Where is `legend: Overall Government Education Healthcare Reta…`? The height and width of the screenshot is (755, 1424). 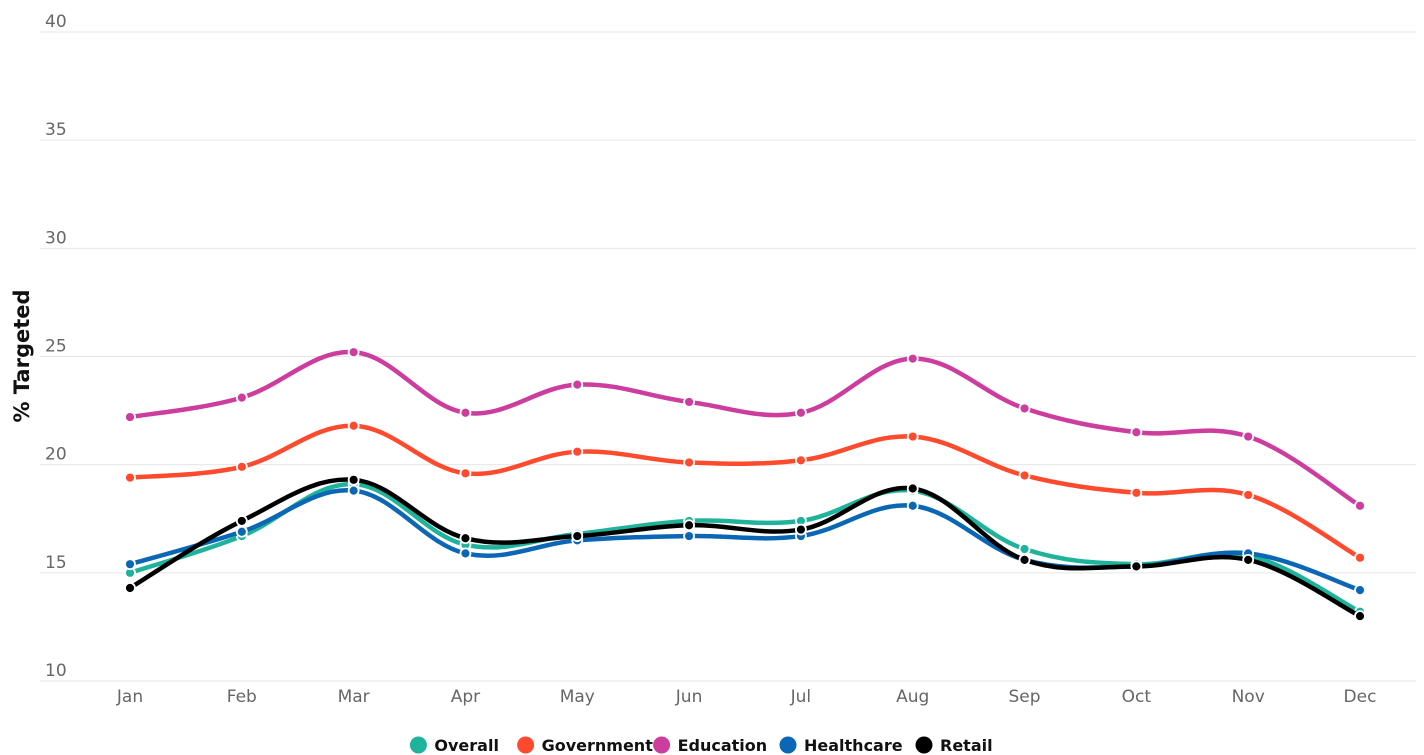 legend: Overall Government Education Healthcare Reta… is located at coordinates (701, 745).